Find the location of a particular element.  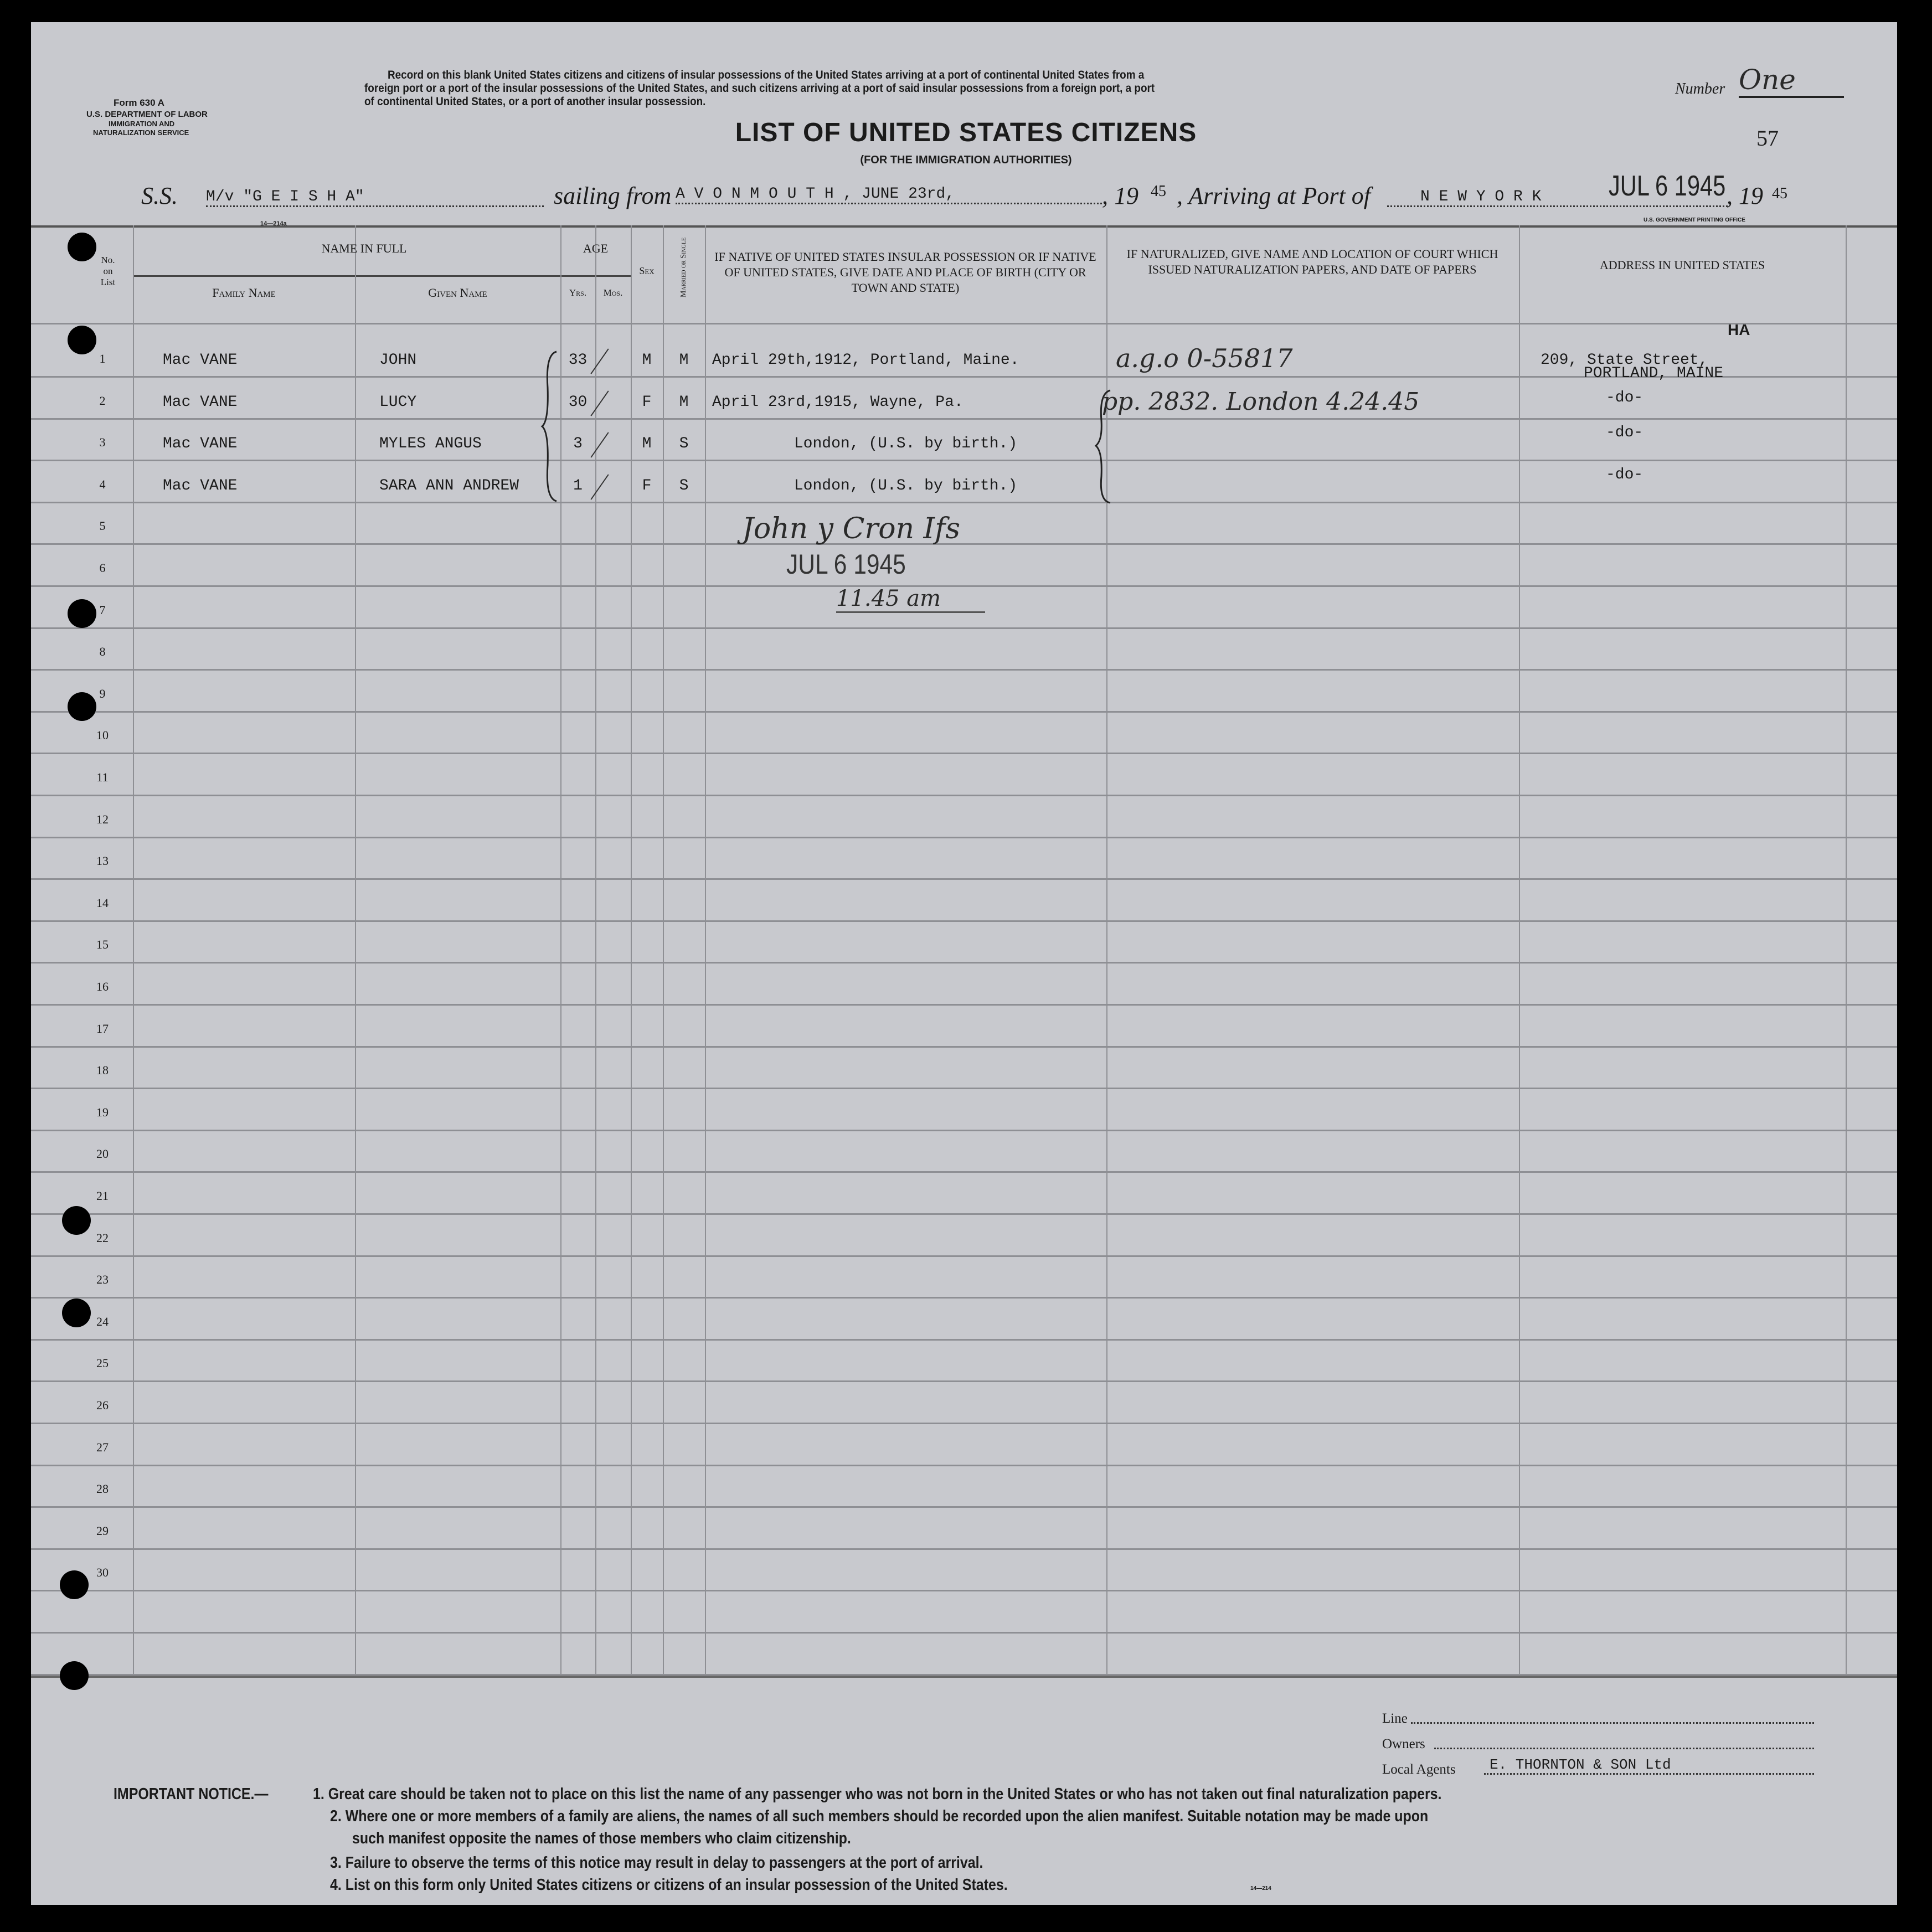

service-line-1: IMMIGRATION AND is located at coordinates (142, 124).